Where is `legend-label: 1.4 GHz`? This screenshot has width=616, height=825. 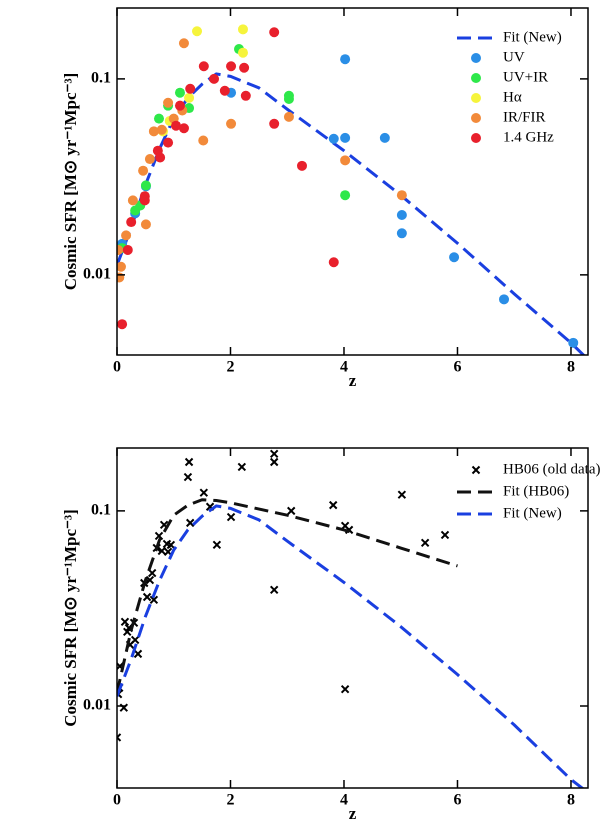
legend-label: 1.4 GHz is located at coordinates (528, 137).